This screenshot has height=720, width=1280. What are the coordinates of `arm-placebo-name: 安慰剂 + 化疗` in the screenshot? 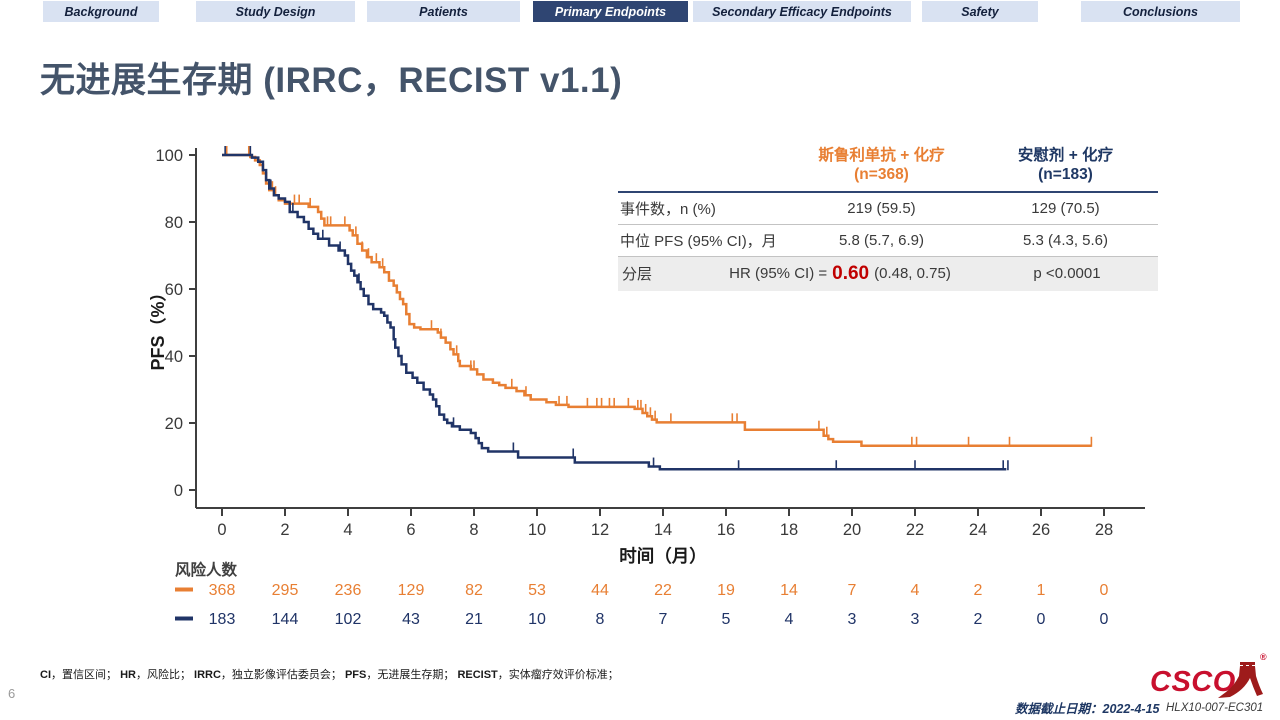 It's located at (1065, 155).